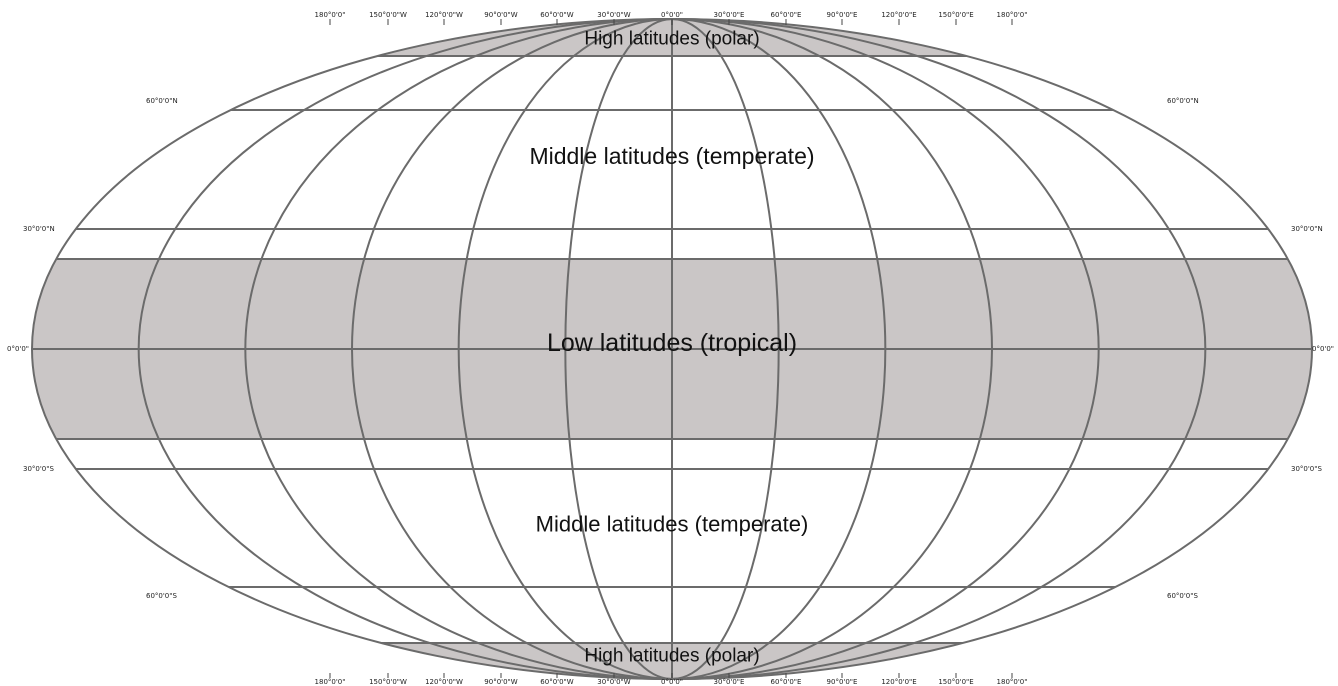  What do you see at coordinates (786, 15) in the screenshot?
I see `meridian-label-top: 60°0'0"E` at bounding box center [786, 15].